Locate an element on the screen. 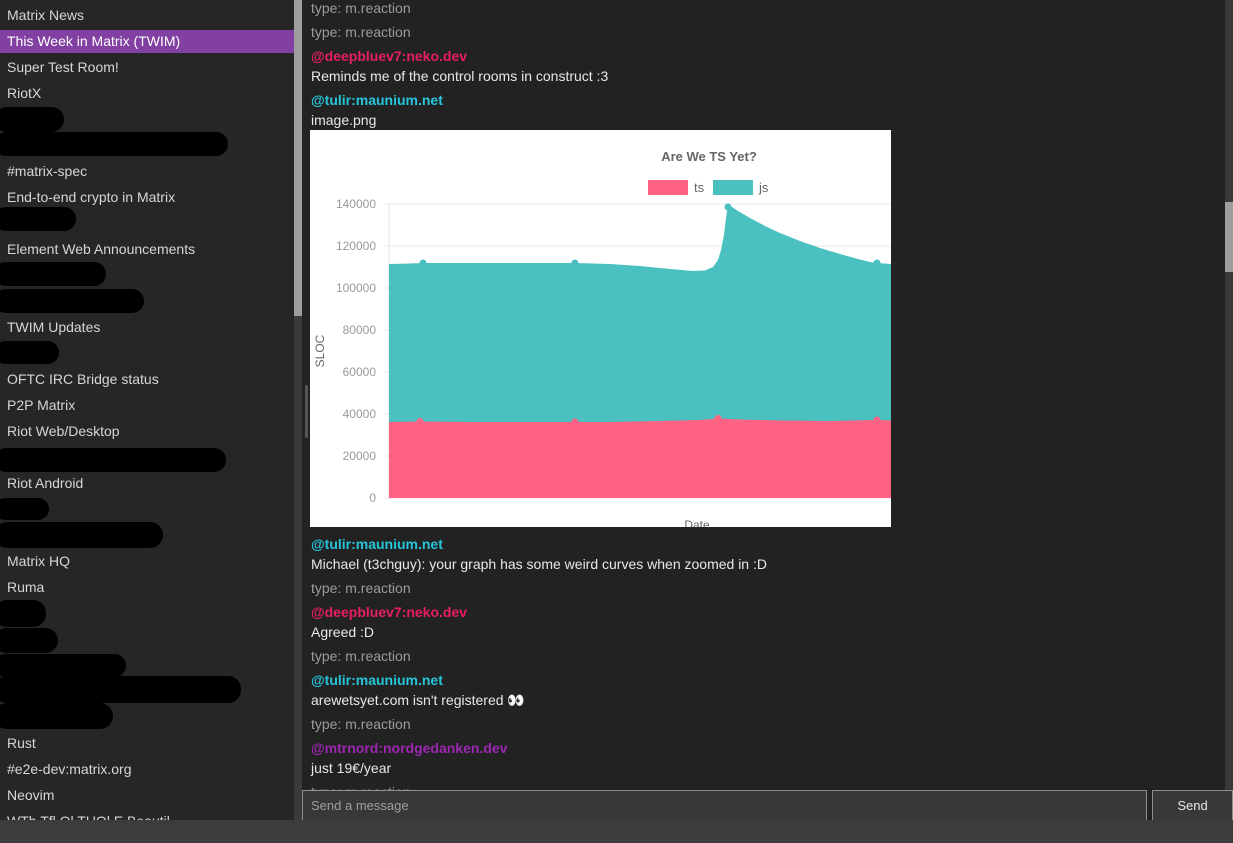 Image resolution: width=1233 pixels, height=843 pixels. svg-text: ts is located at coordinates (699, 187).